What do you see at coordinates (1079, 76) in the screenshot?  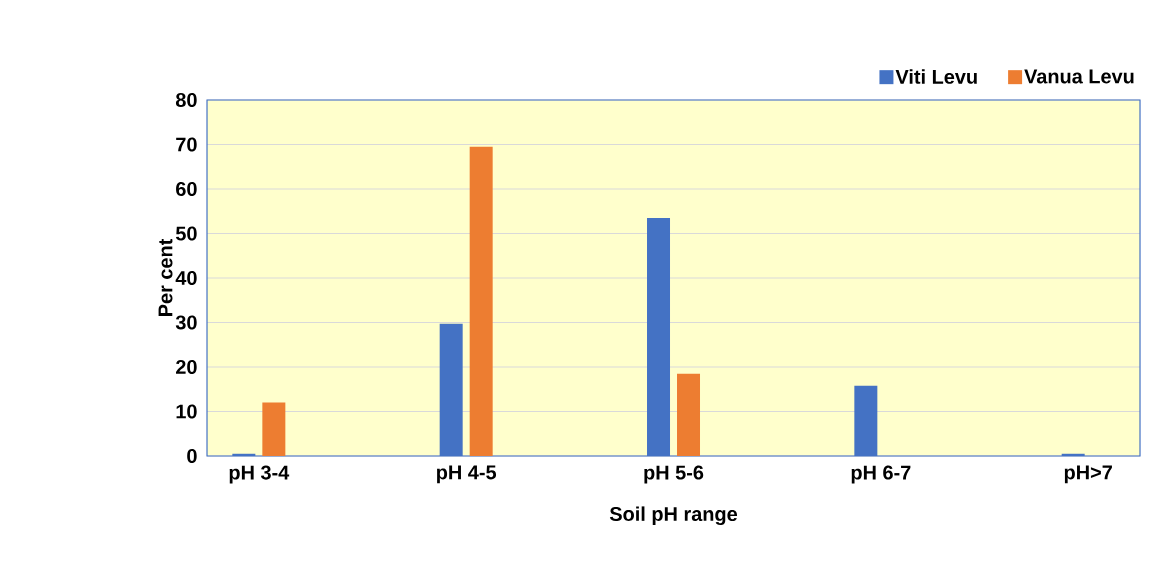 I see `legend-label: Vanua Levu` at bounding box center [1079, 76].